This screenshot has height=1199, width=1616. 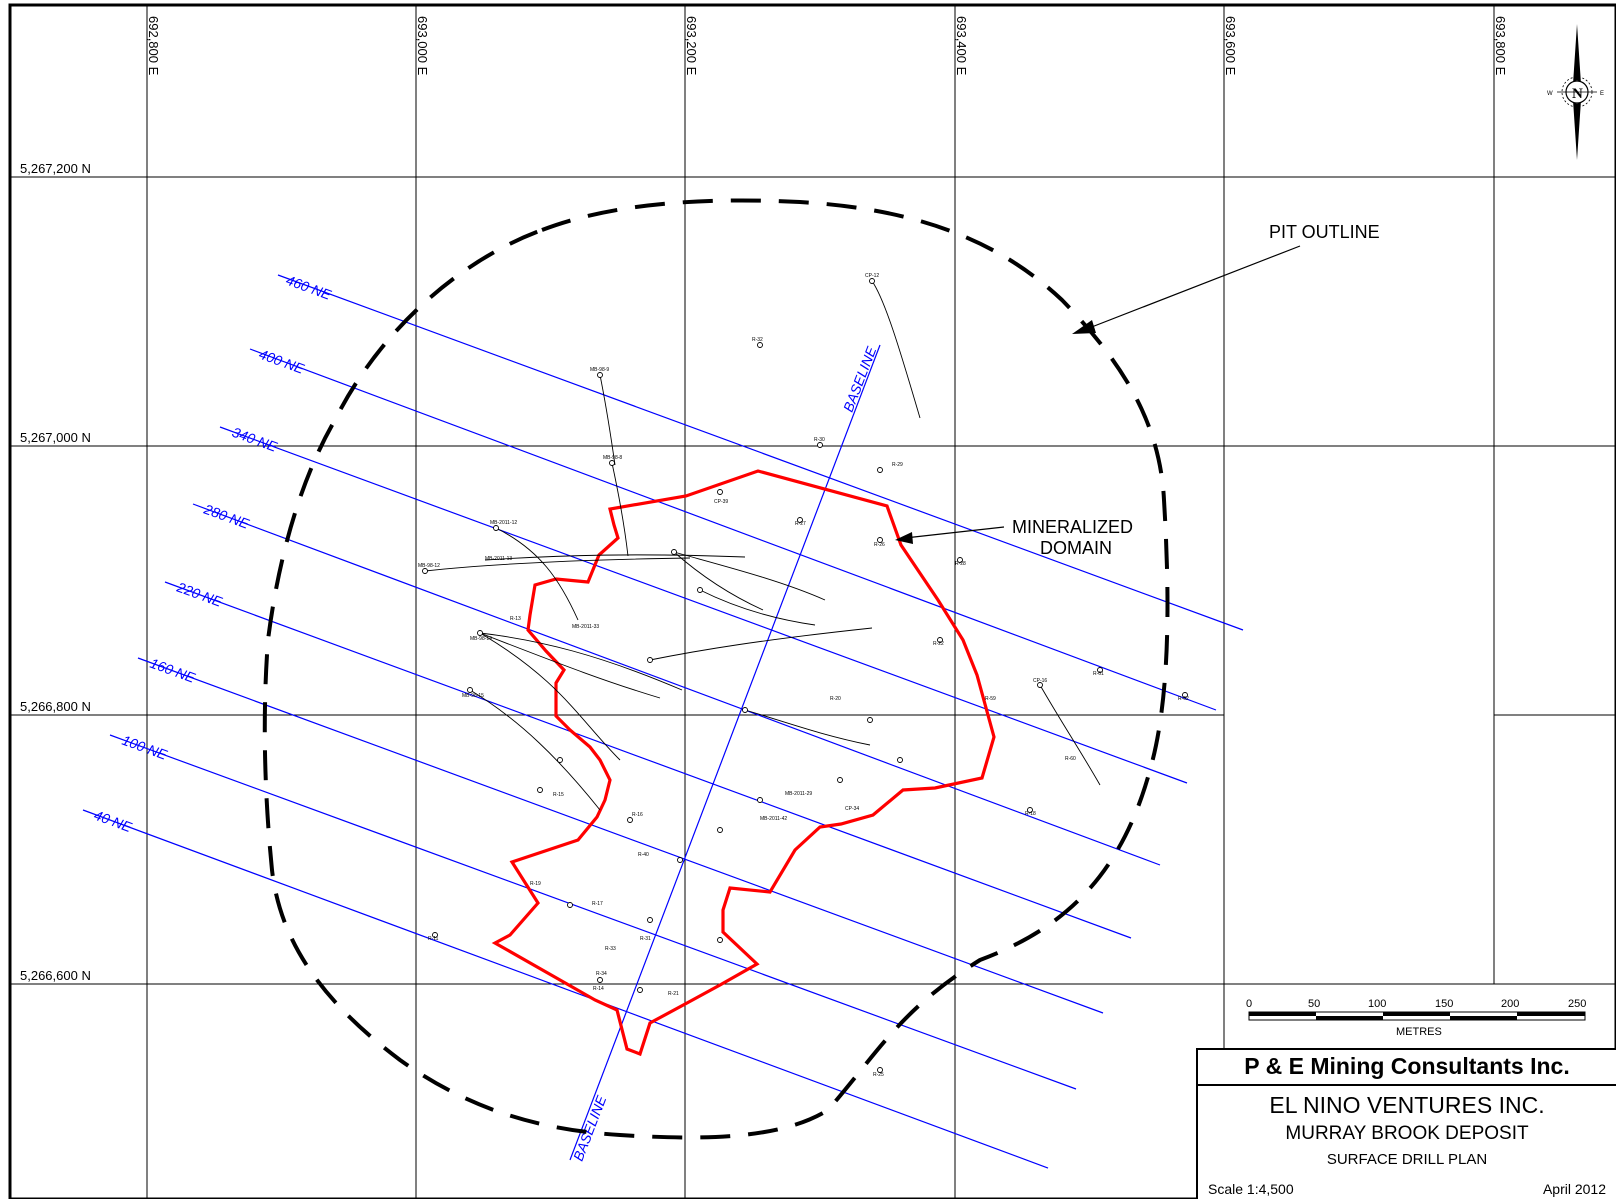 I want to click on drill-hole-label: MB-98-12, so click(x=429, y=566).